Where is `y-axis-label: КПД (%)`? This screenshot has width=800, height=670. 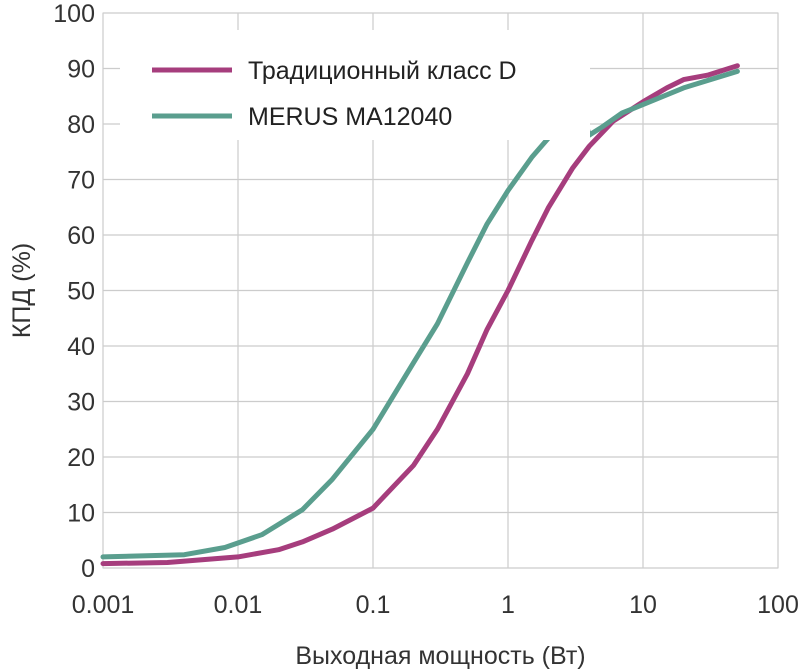 y-axis-label: КПД (%) is located at coordinates (22, 290).